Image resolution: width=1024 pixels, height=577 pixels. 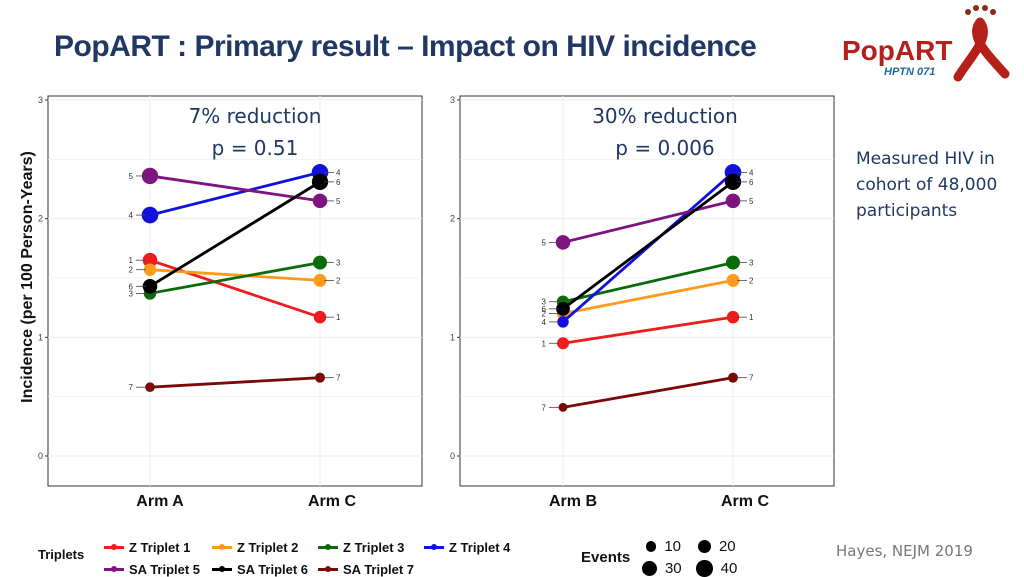 I want to click on annotation-text: p = 0.51, so click(x=255, y=148).